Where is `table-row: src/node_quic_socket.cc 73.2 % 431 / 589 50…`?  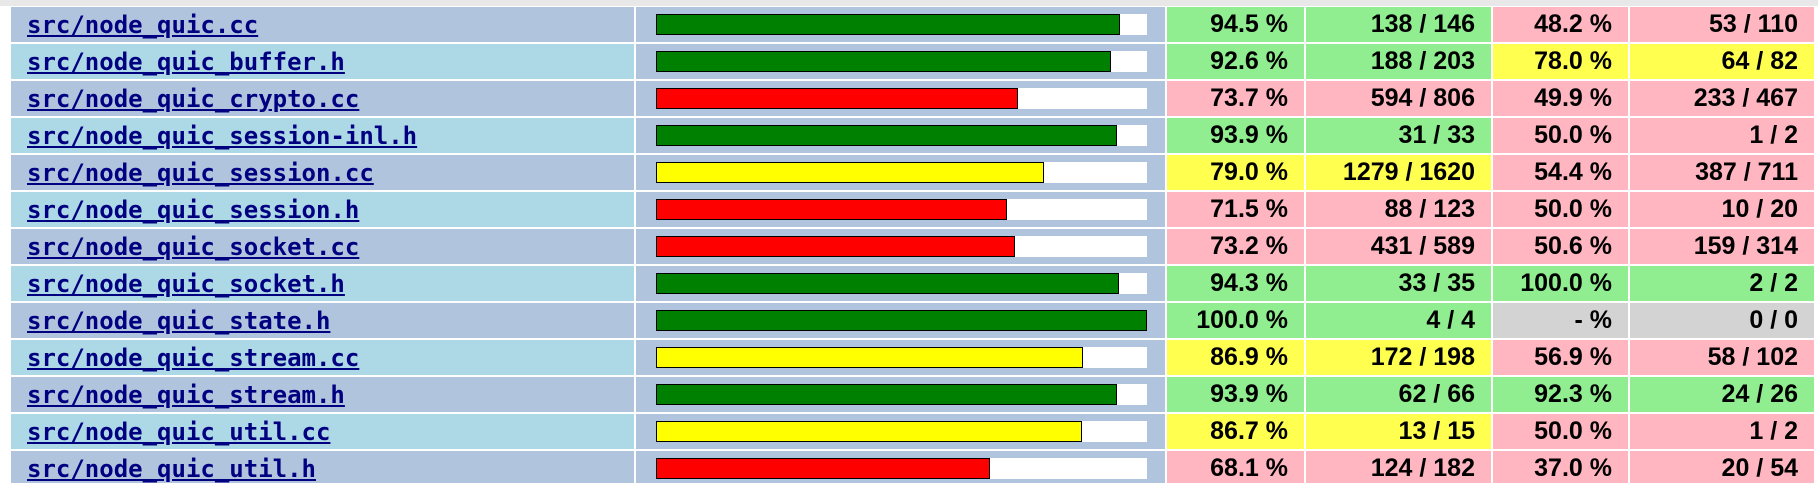 table-row: src/node_quic_socket.cc 73.2 % 431 / 589 50… is located at coordinates (912, 246).